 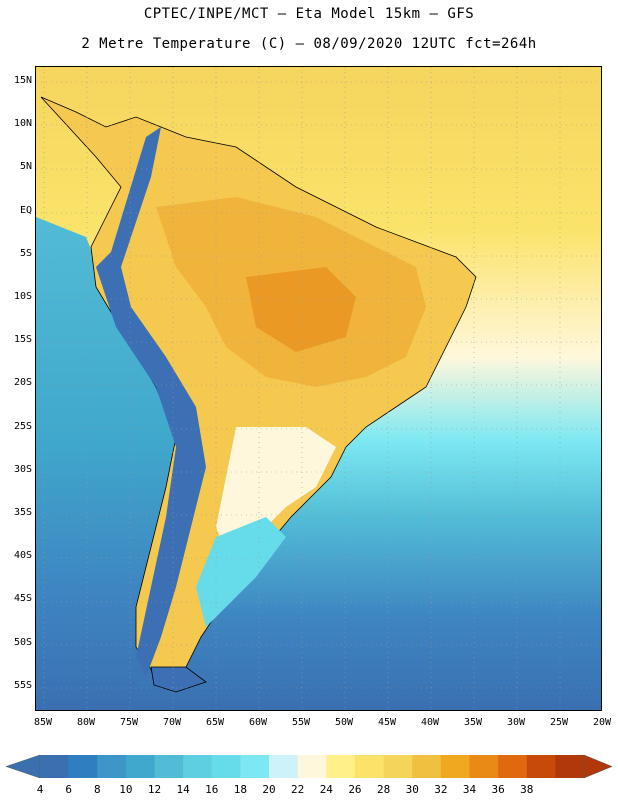 What do you see at coordinates (383, 789) in the screenshot?
I see `colorbar-level-label: 28` at bounding box center [383, 789].